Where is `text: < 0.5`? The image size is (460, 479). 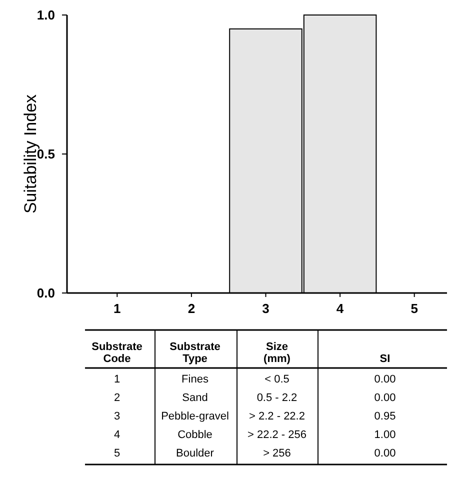 text: < 0.5 is located at coordinates (277, 380).